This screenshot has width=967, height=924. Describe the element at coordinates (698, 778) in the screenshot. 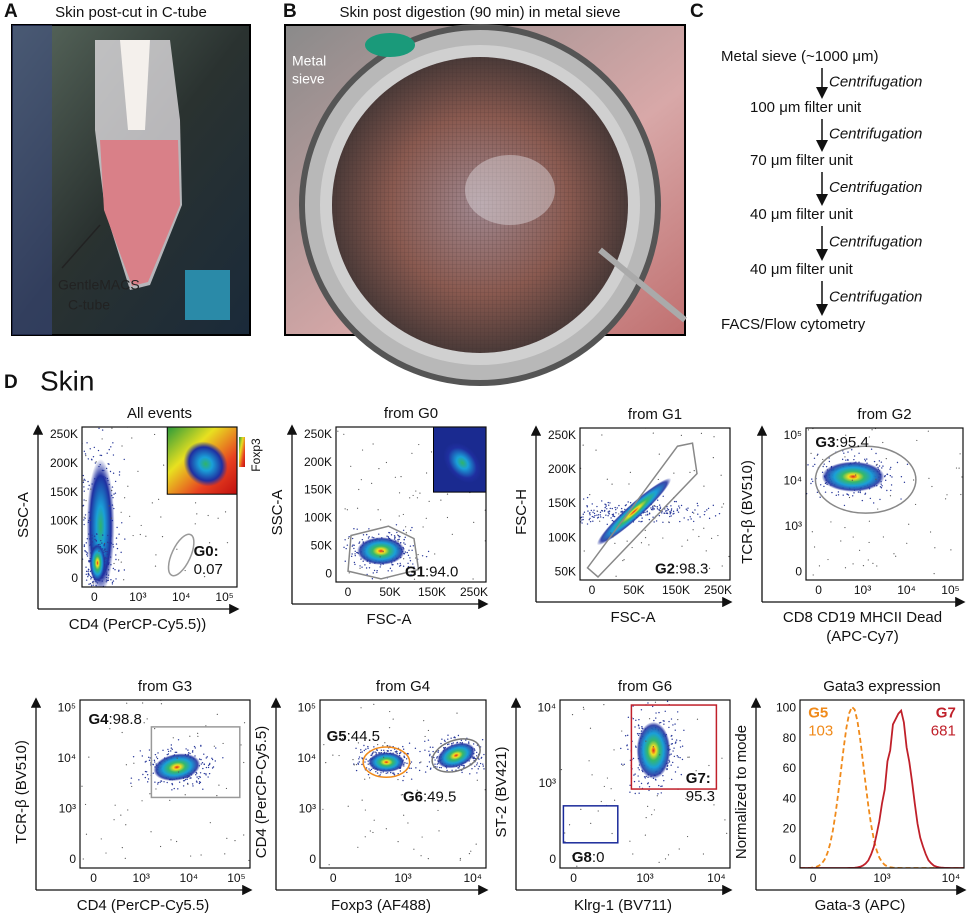

I see `gate-label: G7:` at that location.